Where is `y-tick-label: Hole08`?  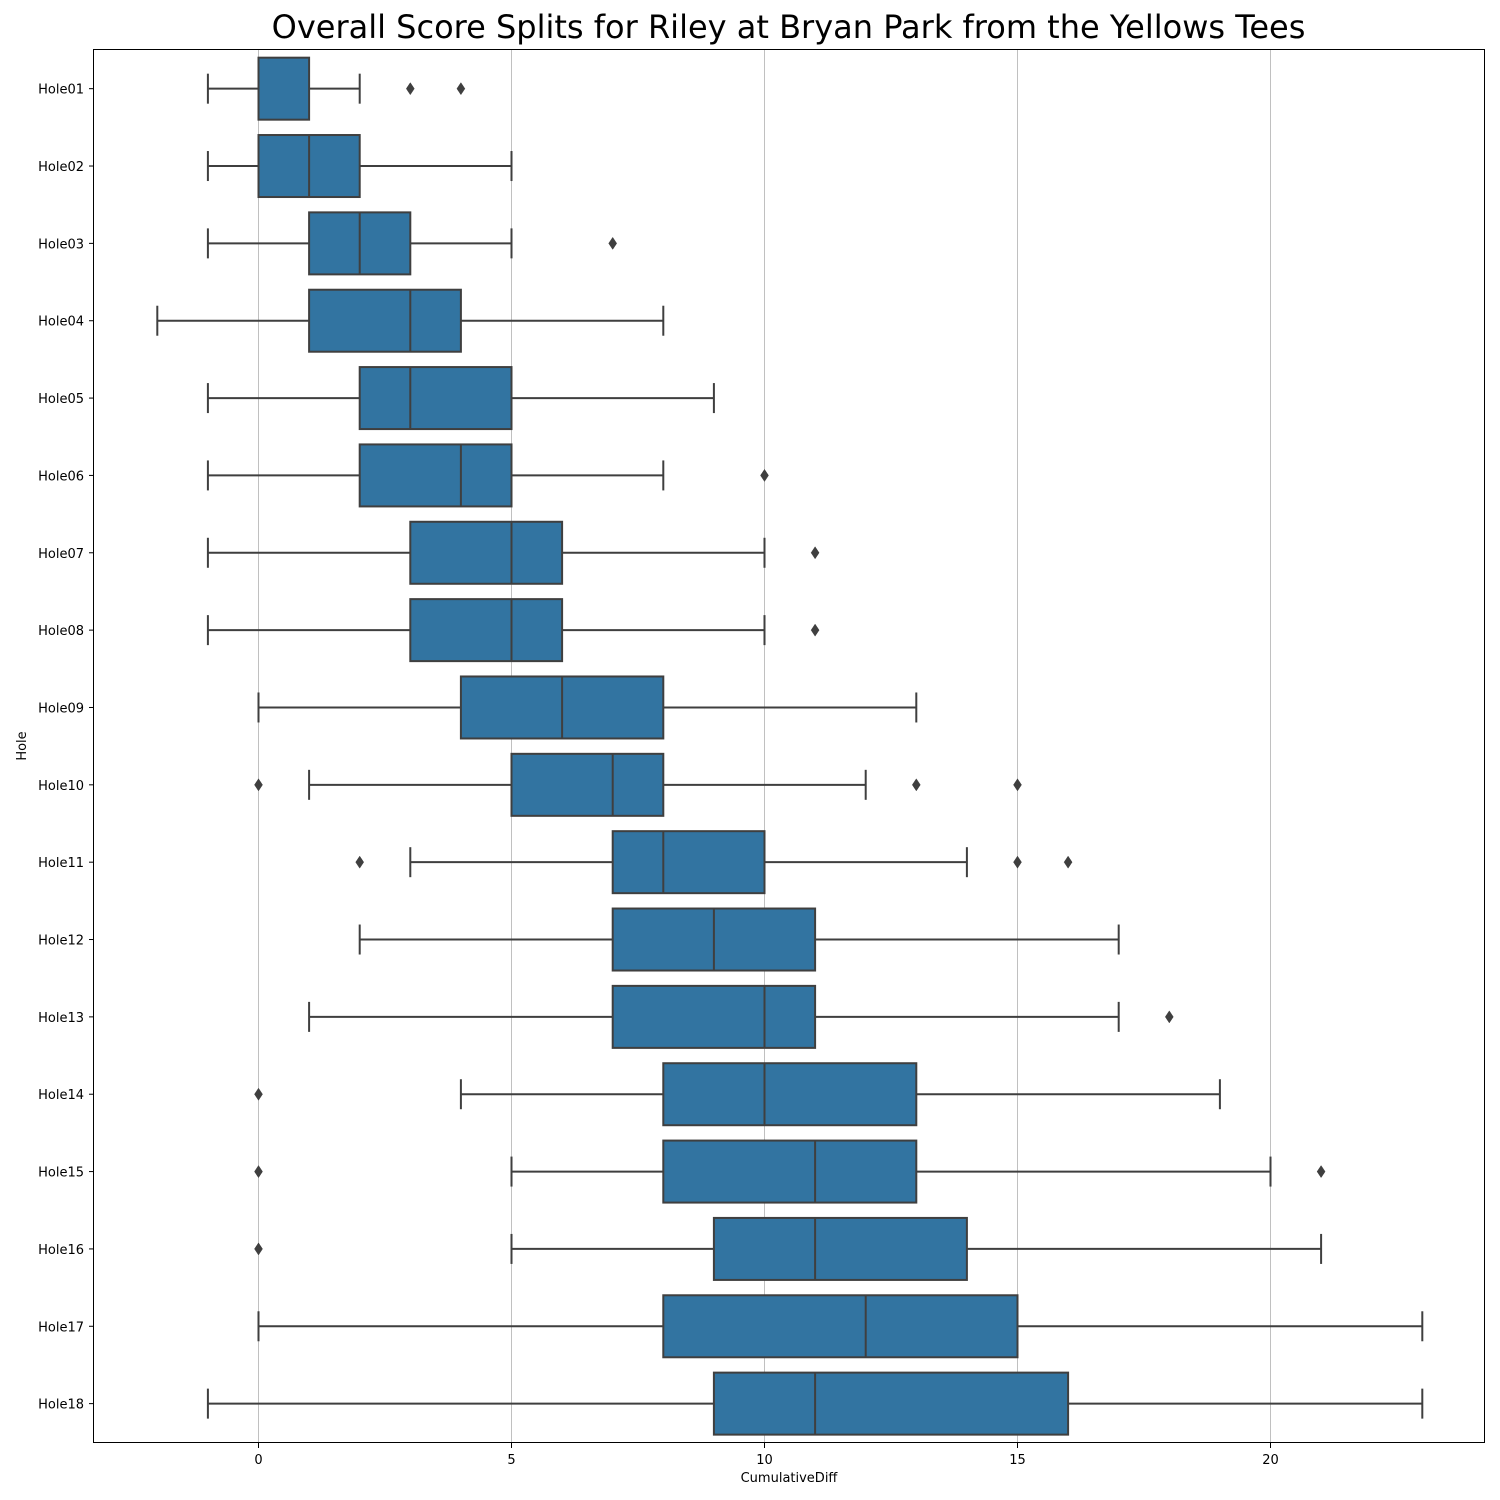
y-tick-label: Hole08 is located at coordinates (61, 631).